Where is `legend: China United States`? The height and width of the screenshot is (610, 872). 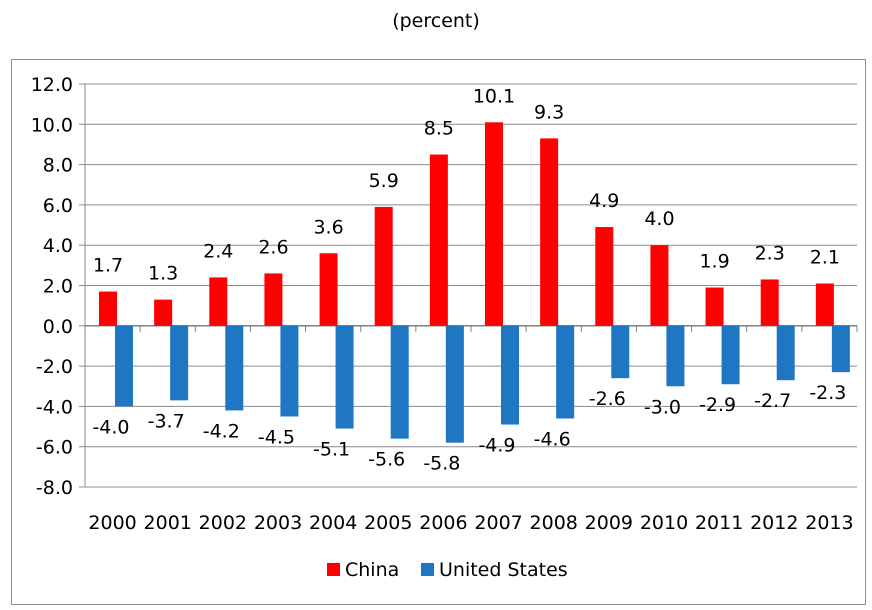 legend: China United States is located at coordinates (447, 570).